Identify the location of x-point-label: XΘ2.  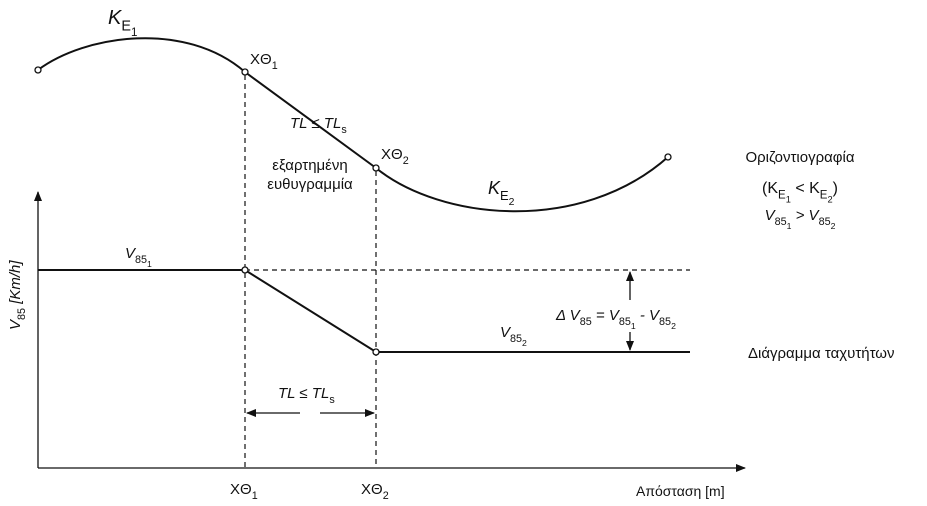
(375, 491).